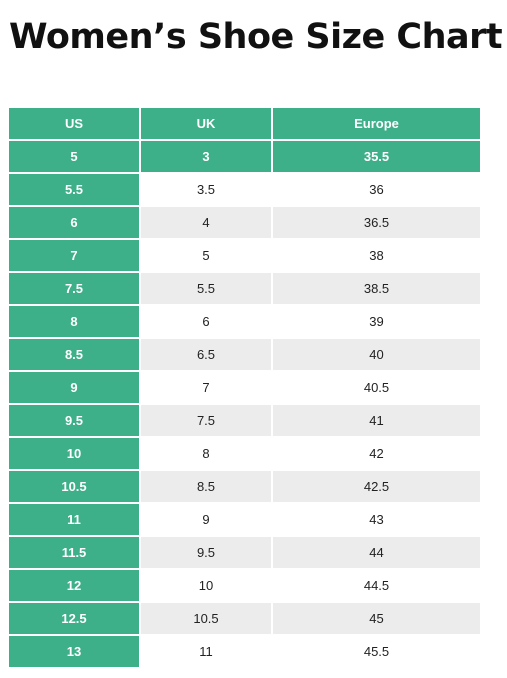 The height and width of the screenshot is (678, 507). What do you see at coordinates (74, 420) in the screenshot?
I see `cell-us: 9.5` at bounding box center [74, 420].